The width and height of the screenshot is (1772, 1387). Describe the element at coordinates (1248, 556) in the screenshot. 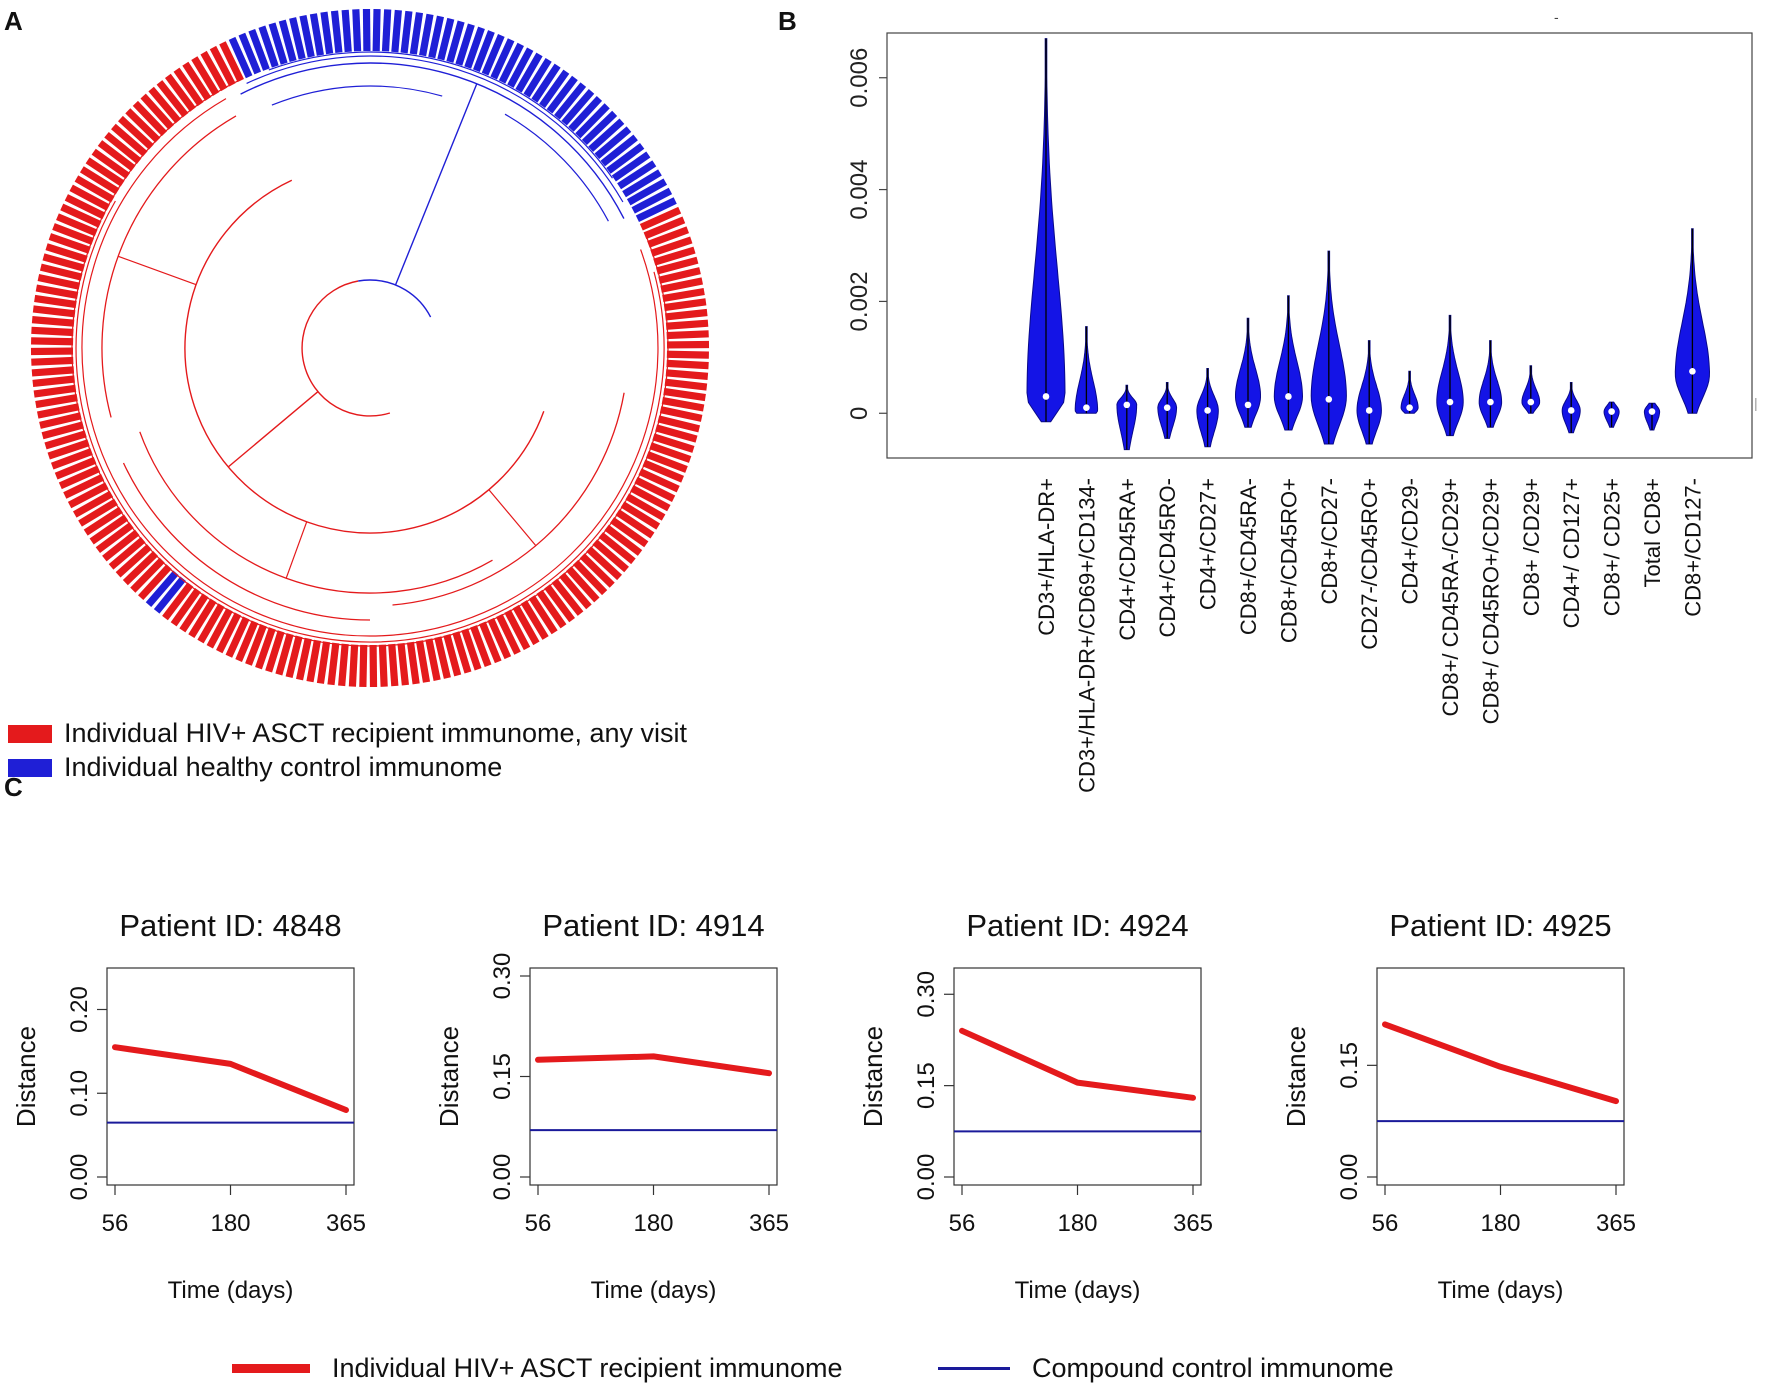

I see `violin-category-label: CD8+/CD45RA-` at that location.